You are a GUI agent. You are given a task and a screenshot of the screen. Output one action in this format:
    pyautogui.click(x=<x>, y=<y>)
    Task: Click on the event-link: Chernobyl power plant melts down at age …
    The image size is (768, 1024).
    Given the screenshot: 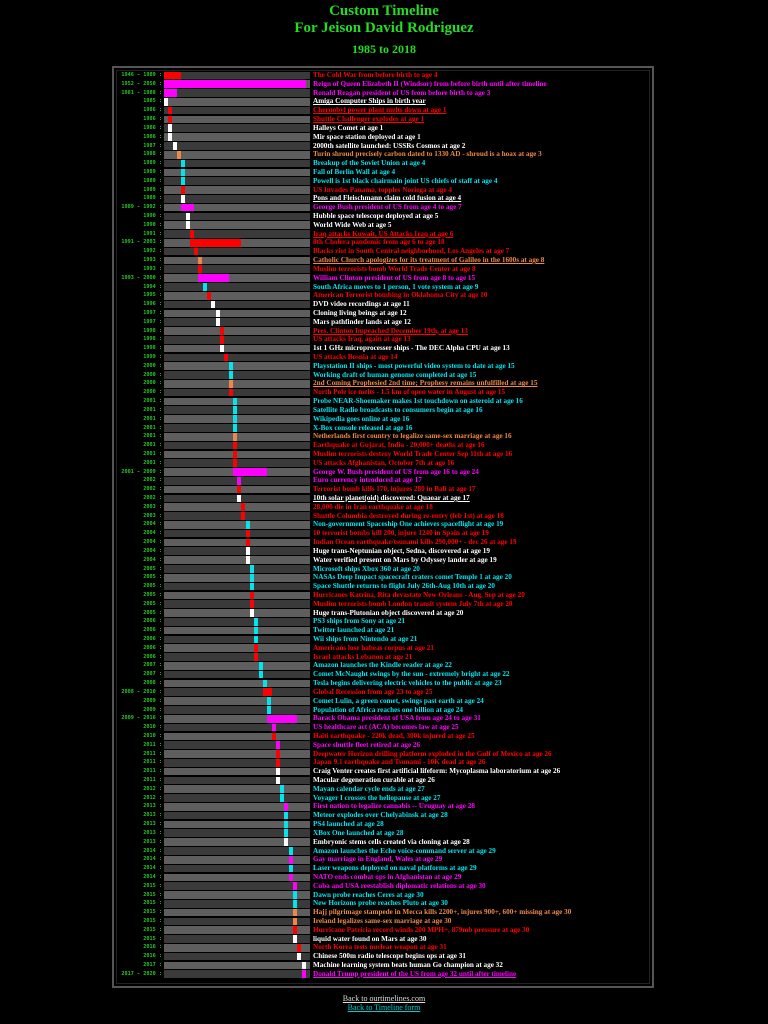 What is the action you would take?
    pyautogui.click(x=380, y=110)
    